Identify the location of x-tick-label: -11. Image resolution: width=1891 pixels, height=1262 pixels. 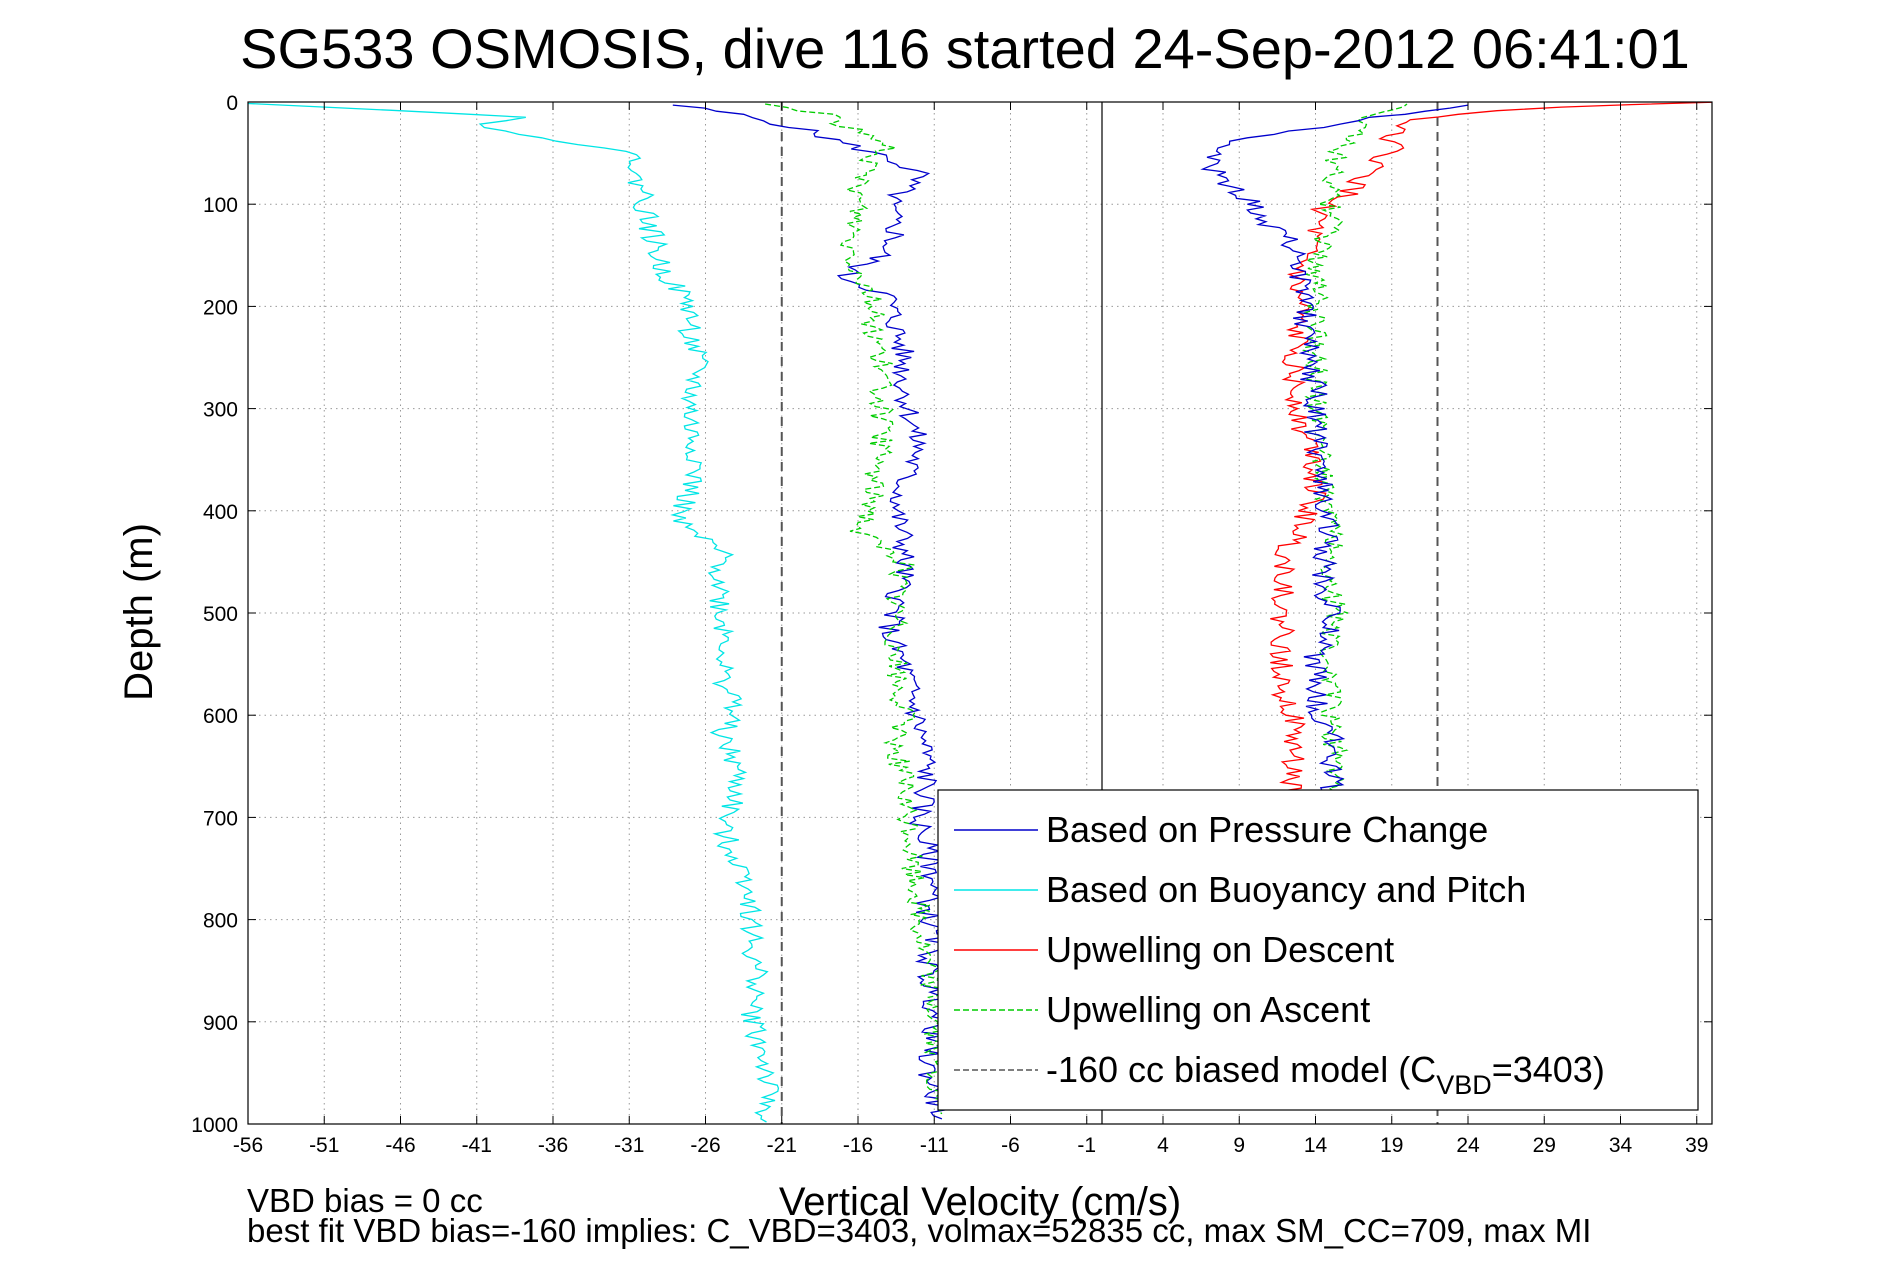
(934, 1145).